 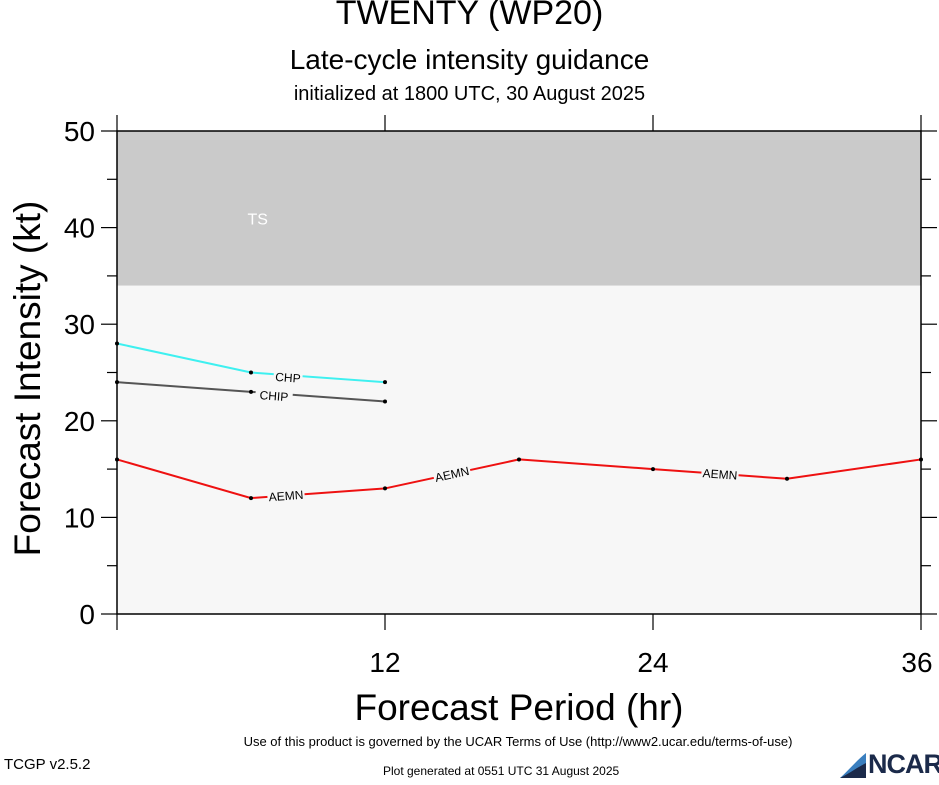 What do you see at coordinates (79, 228) in the screenshot?
I see `y-tick-label: 40` at bounding box center [79, 228].